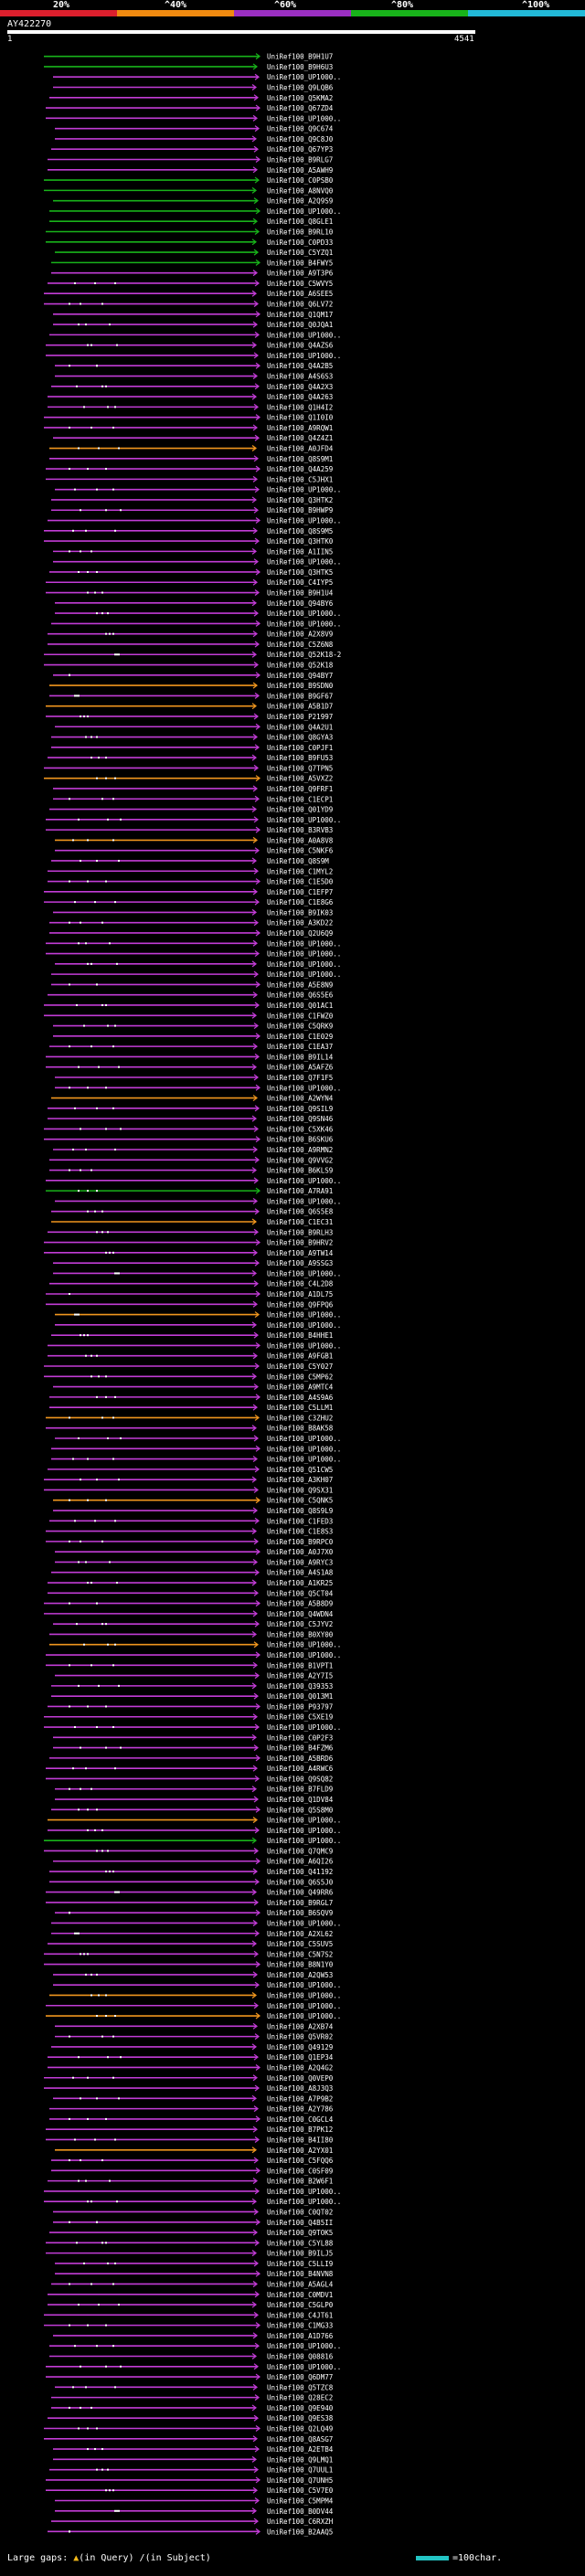  What do you see at coordinates (300, 469) in the screenshot?
I see `hit-label: UniRef100_Q4A259` at bounding box center [300, 469].